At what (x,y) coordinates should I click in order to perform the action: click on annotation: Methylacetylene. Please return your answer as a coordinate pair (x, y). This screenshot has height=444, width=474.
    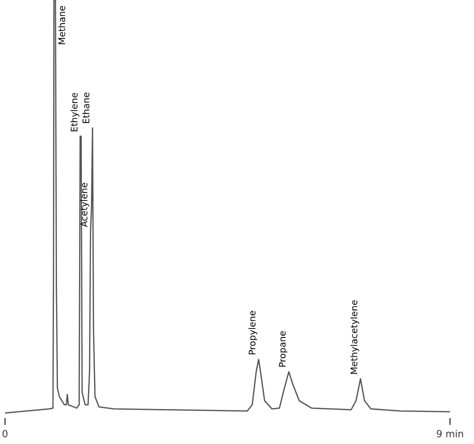
    Looking at the image, I should click on (355, 337).